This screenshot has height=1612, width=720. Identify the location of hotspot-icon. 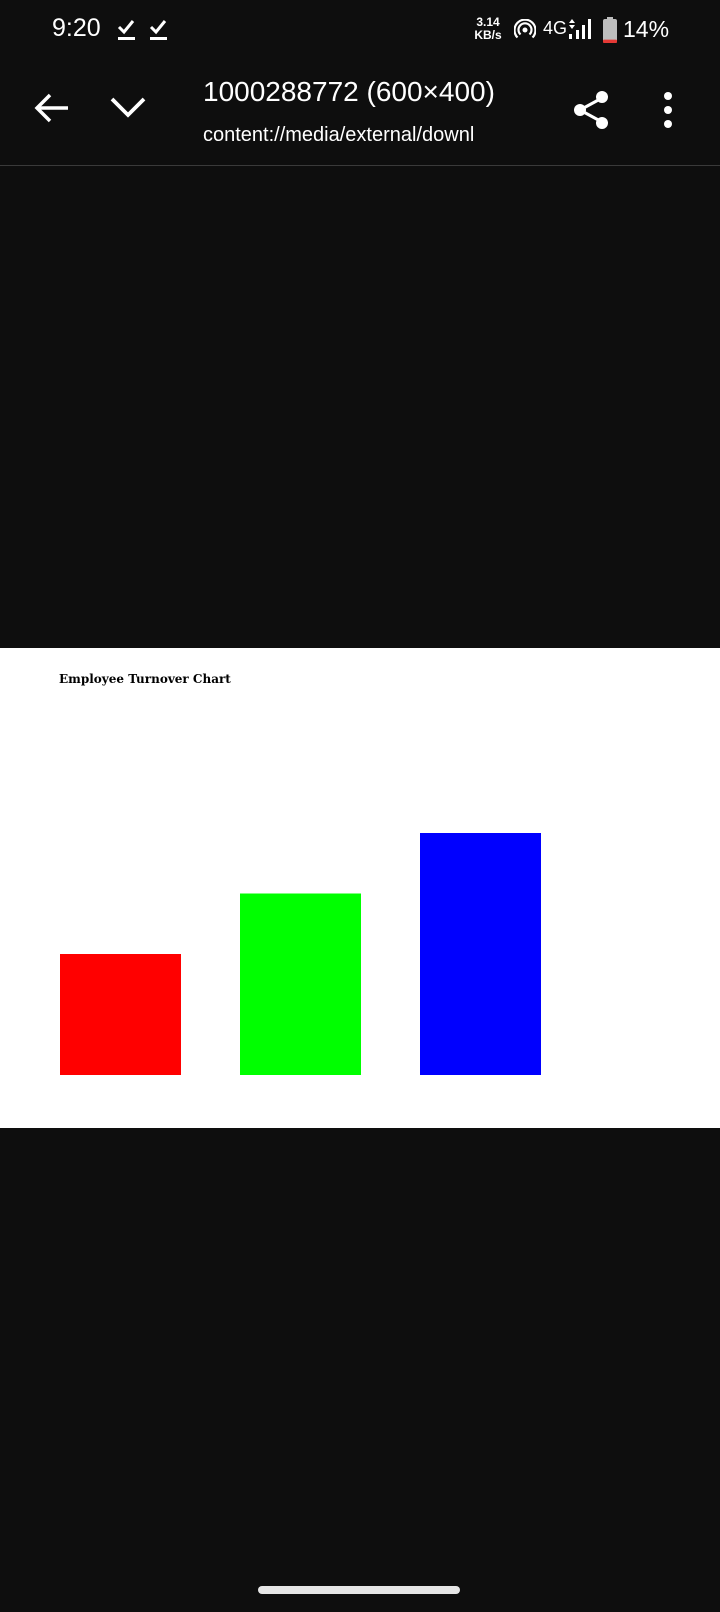
(525, 29).